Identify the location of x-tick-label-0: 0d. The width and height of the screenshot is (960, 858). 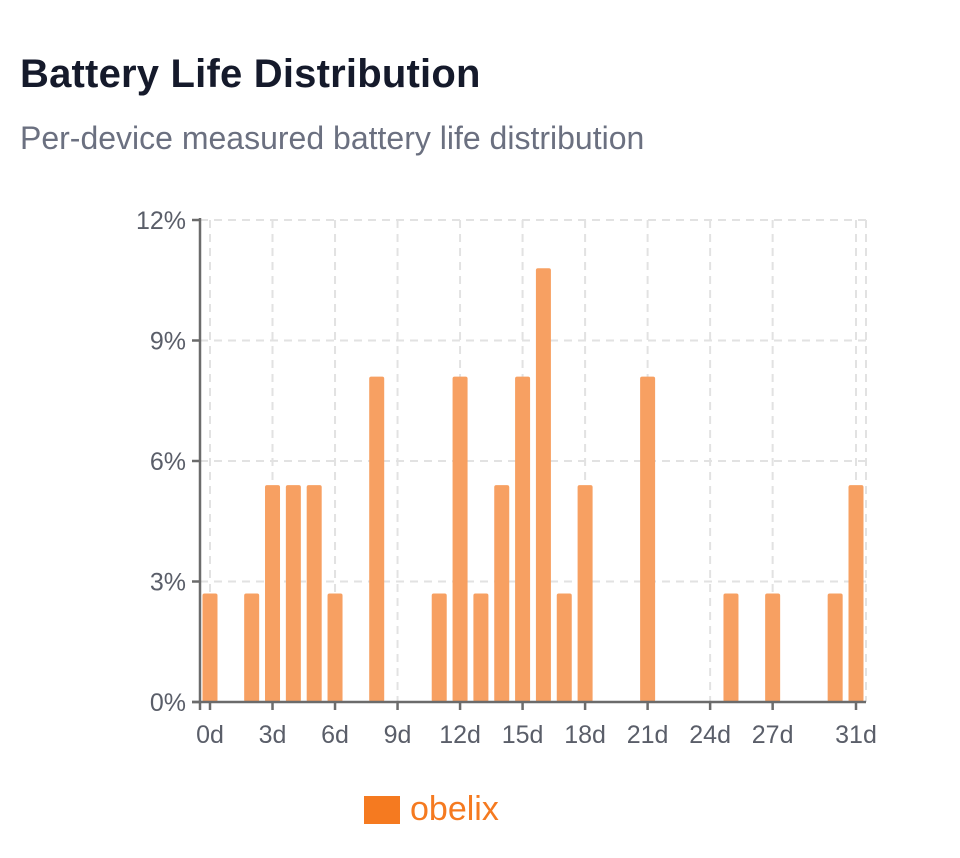
(210, 735).